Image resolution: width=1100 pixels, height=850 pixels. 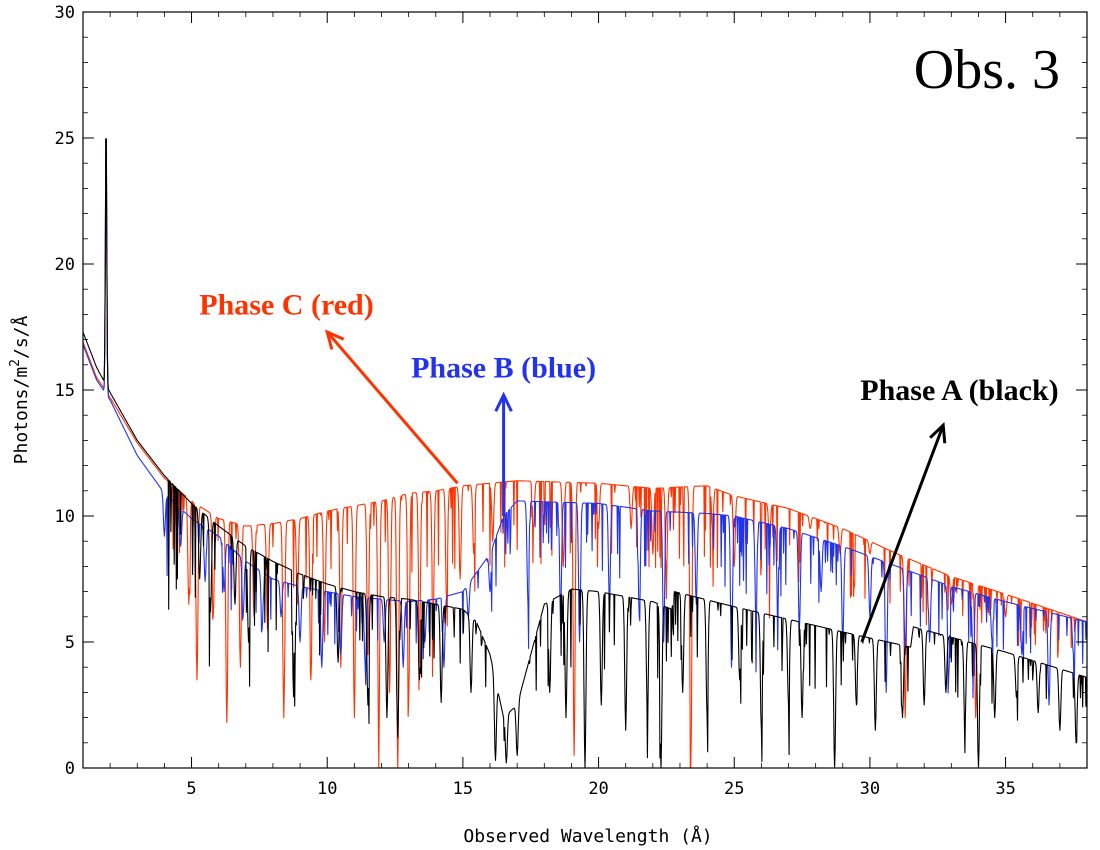 I want to click on x-tick-label: 35, so click(x=1005, y=789).